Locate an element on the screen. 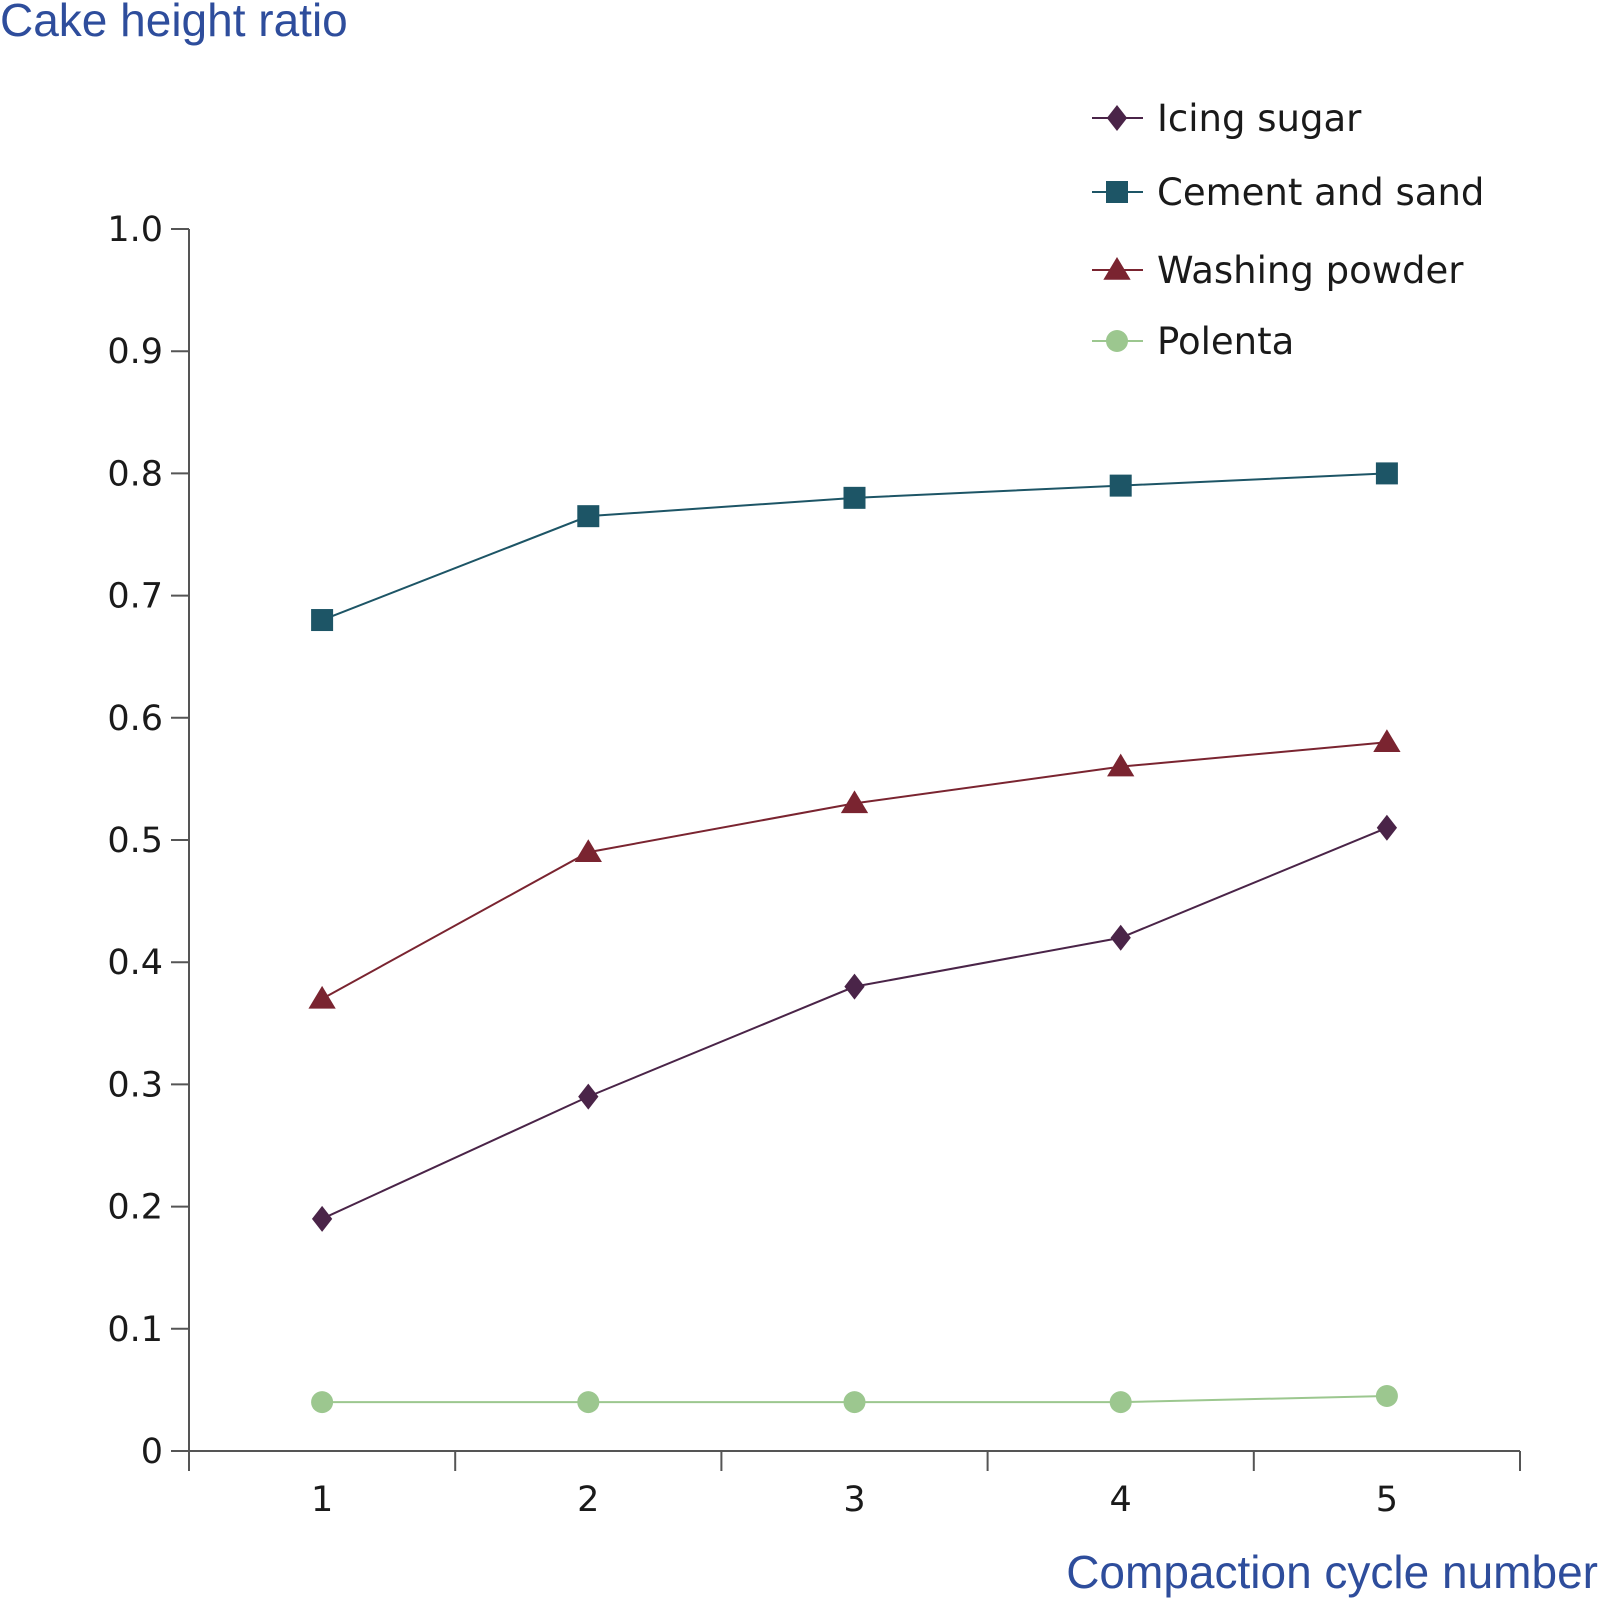 This screenshot has width=1600, height=1605. series-polenta is located at coordinates (854, 1399).